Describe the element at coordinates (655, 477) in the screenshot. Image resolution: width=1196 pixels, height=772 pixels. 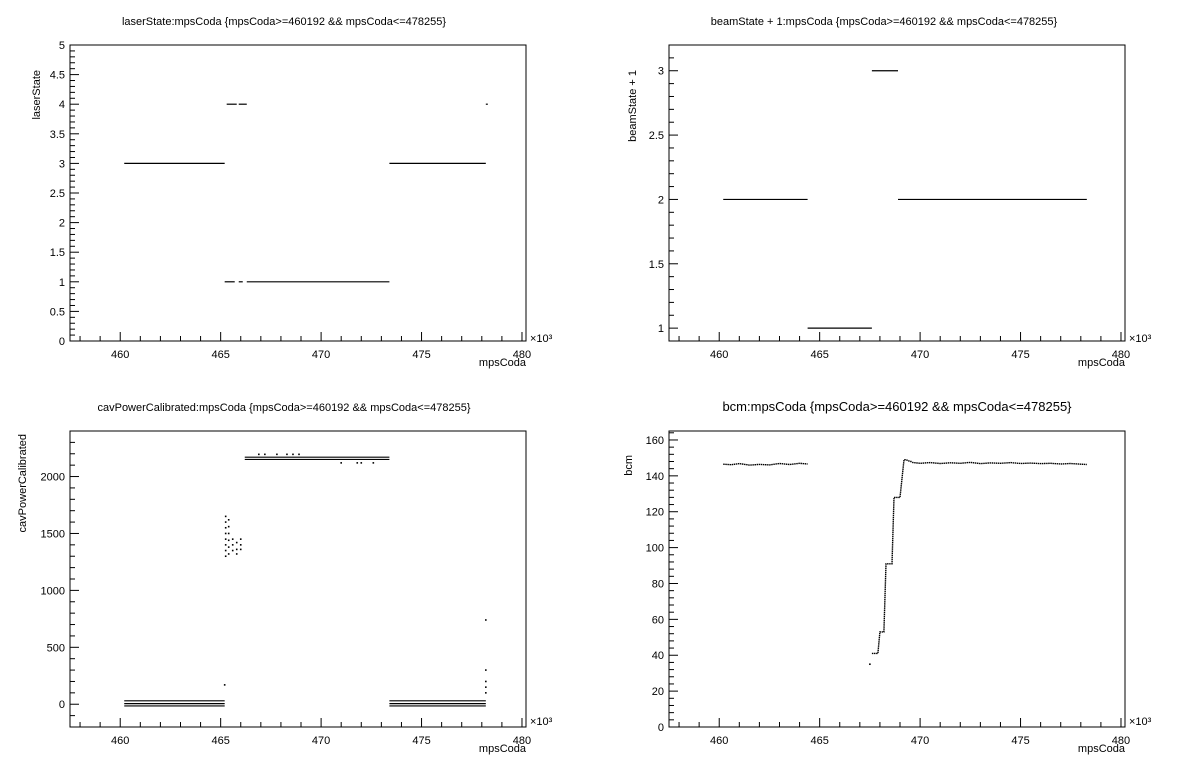
I see `y-tick-label: 140` at that location.